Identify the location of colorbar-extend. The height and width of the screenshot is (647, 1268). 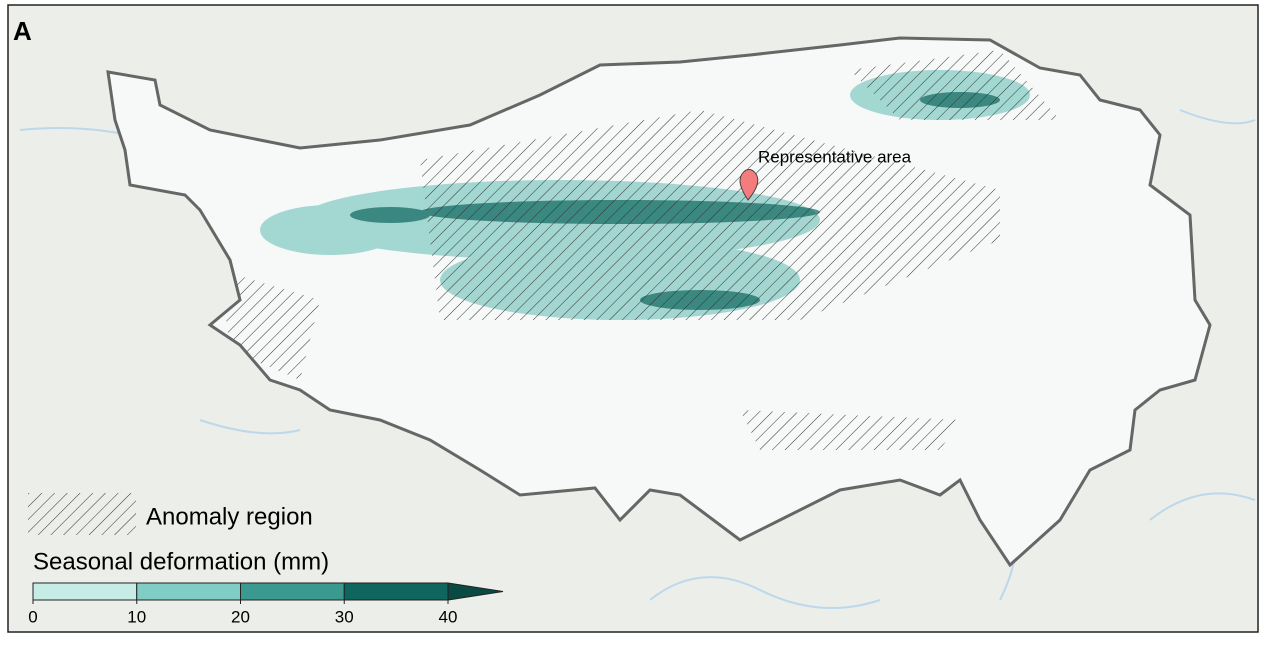
(475, 591).